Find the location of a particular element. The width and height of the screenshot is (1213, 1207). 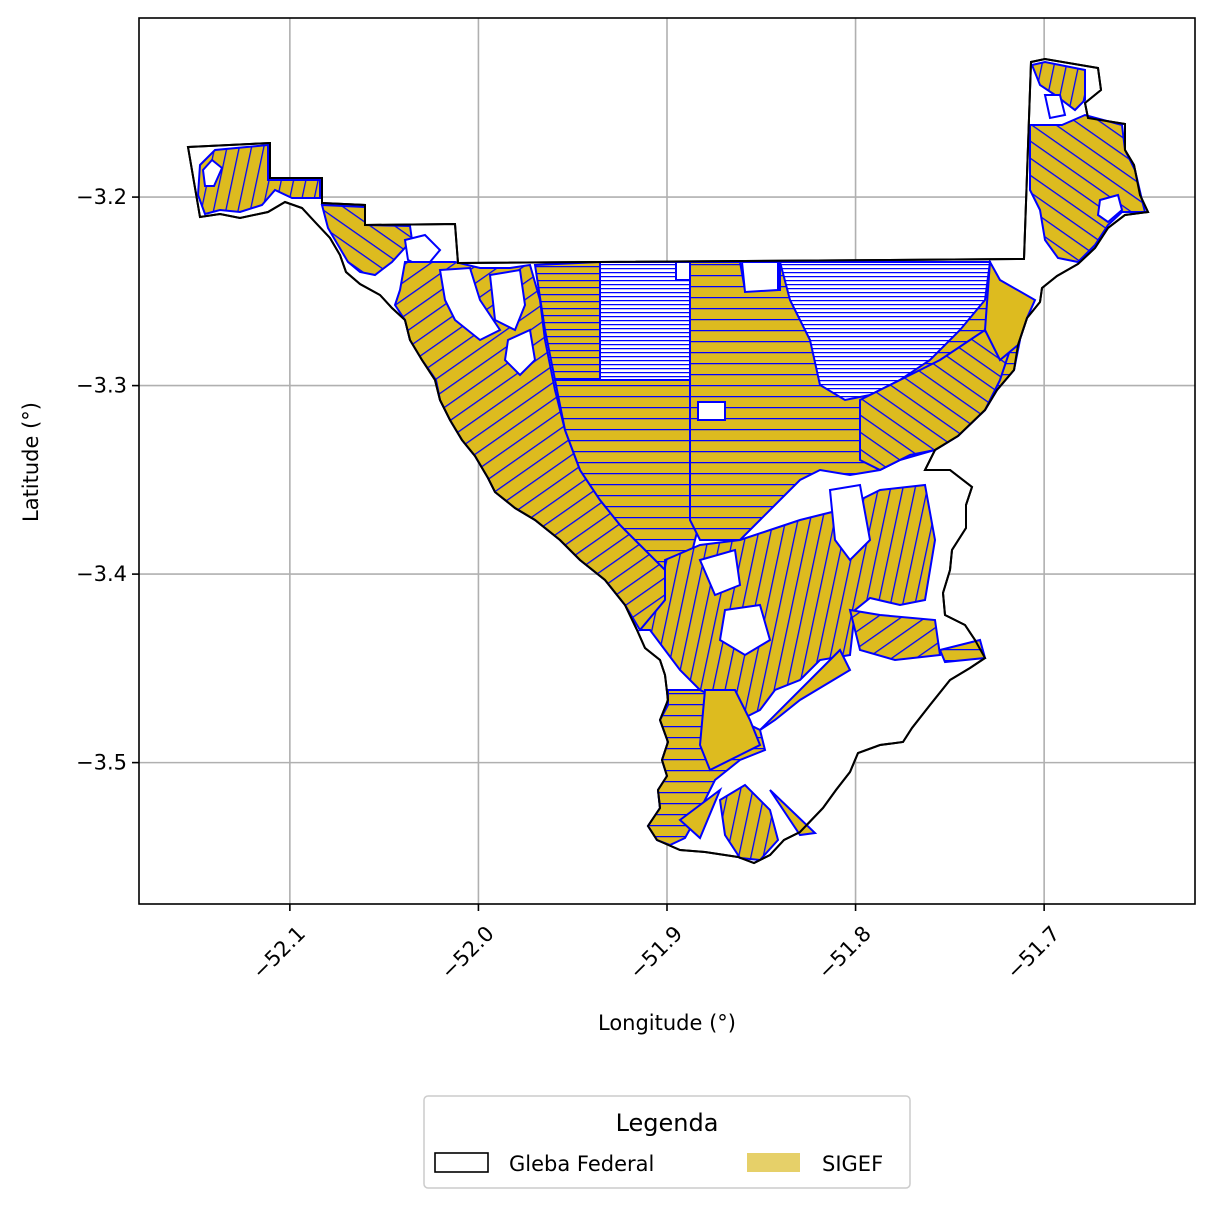

legend: Legenda Gleba Federal SIGEF is located at coordinates (667, 1142).